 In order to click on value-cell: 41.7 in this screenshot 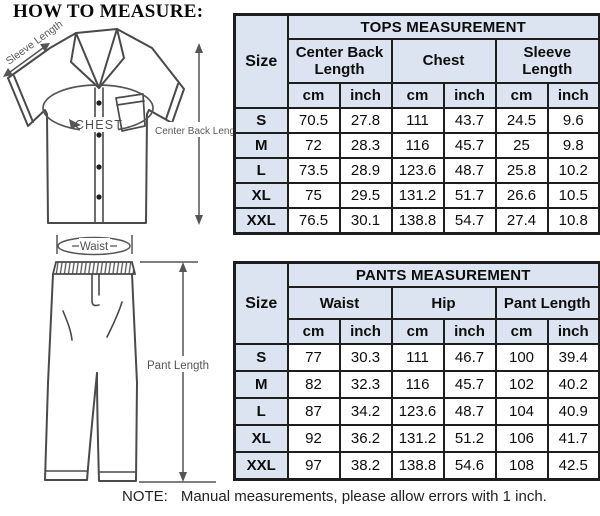, I will do `click(573, 438)`.